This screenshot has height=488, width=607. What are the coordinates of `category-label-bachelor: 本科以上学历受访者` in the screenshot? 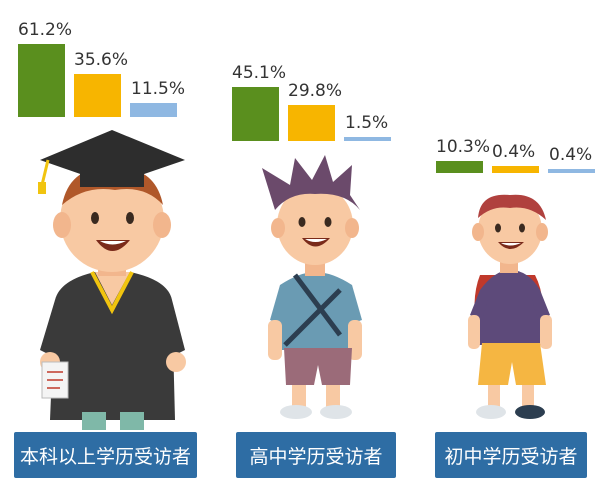 It's located at (105, 455).